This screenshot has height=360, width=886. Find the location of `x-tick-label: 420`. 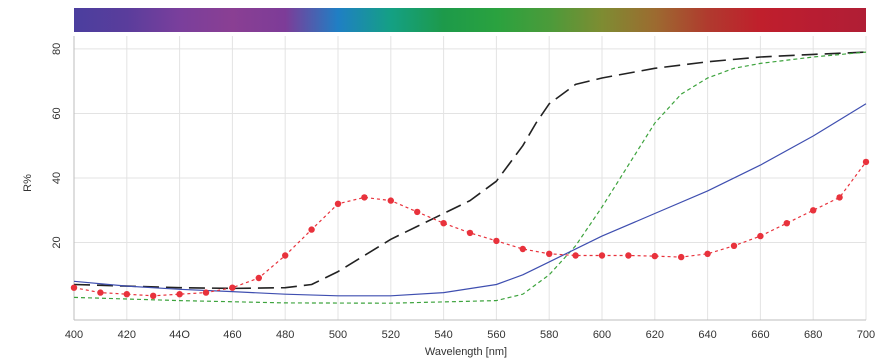

x-tick-label: 420 is located at coordinates (127, 335).